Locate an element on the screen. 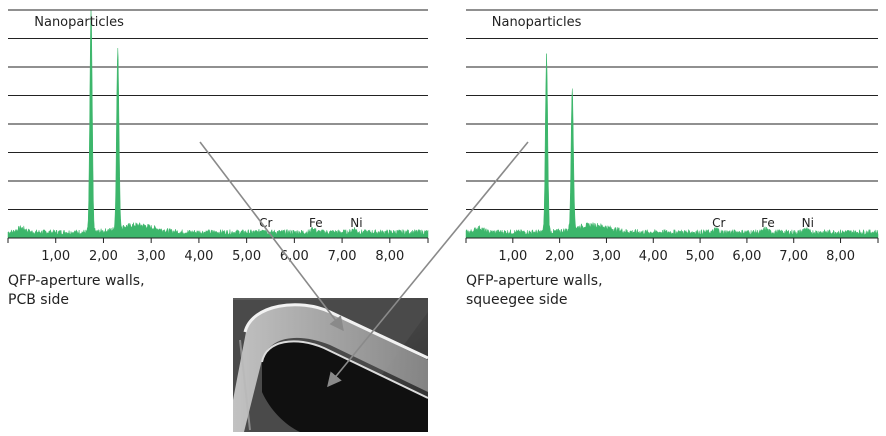  caption-pcb-side-line-1: QFP-aperture walls, is located at coordinates (76, 281).